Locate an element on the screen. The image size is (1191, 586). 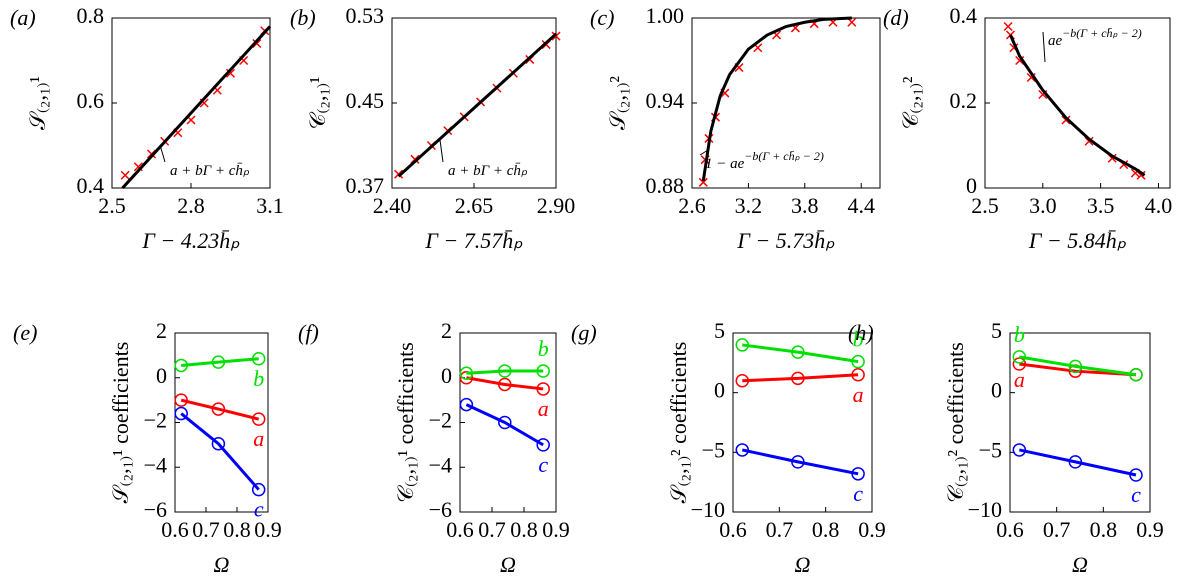
annotation: 1 − ae−b(Γ + ch̄ₚ − 2) is located at coordinates (764, 161).